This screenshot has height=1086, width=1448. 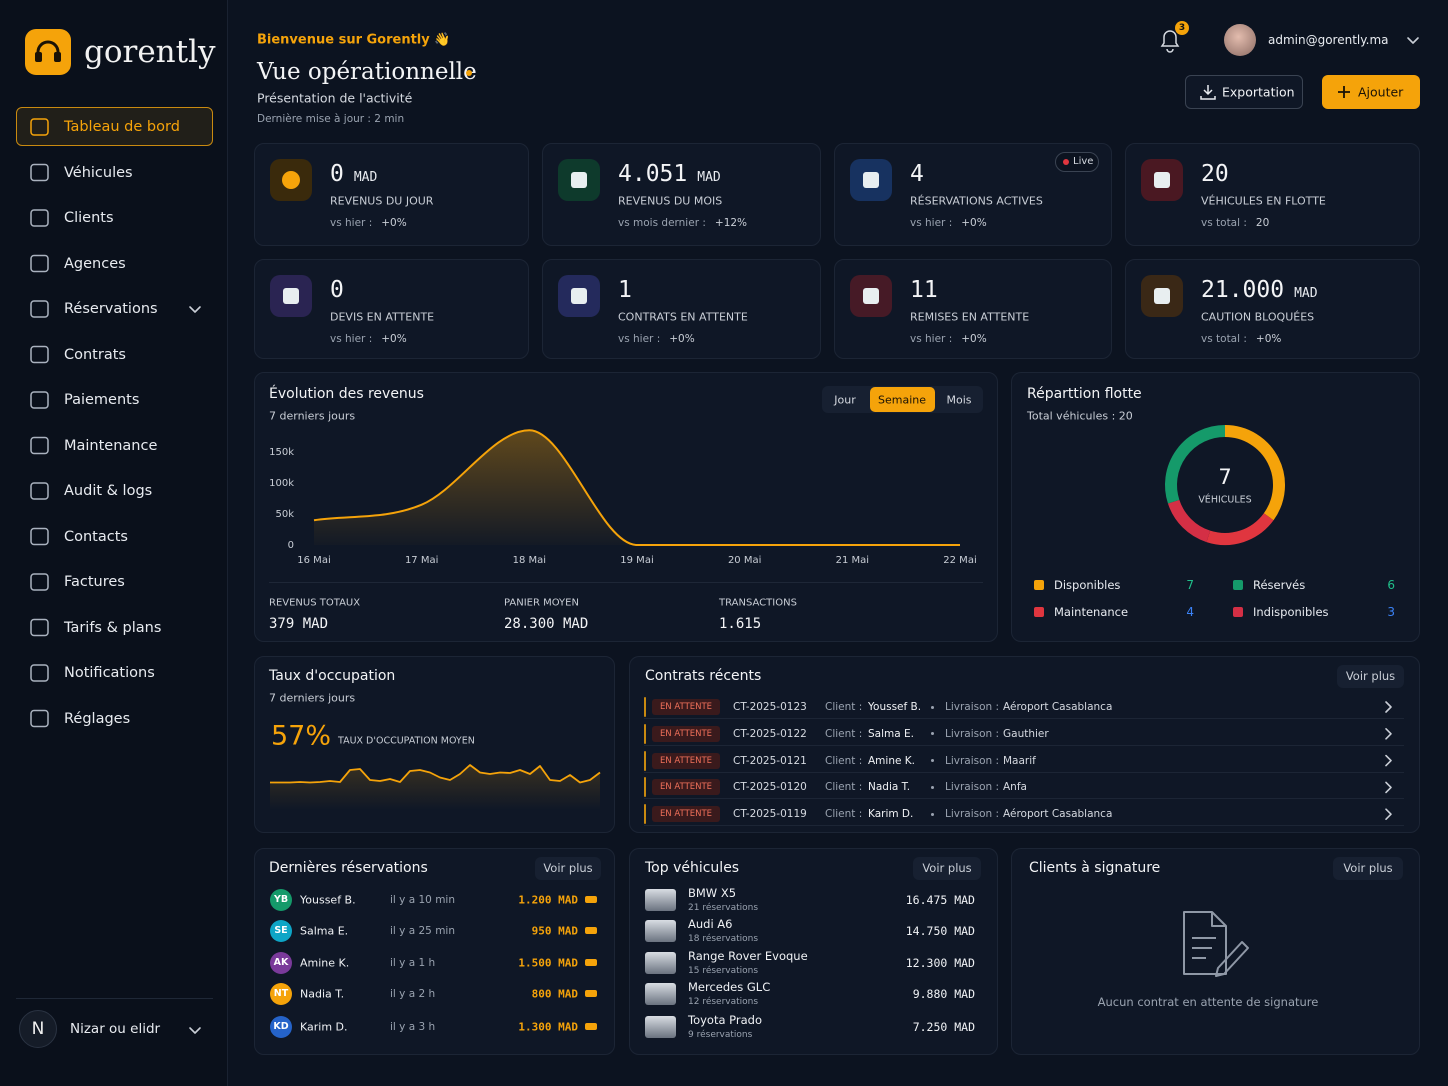 What do you see at coordinates (720, 1035) in the screenshot?
I see `vehicle-reservations: 9 réservations` at bounding box center [720, 1035].